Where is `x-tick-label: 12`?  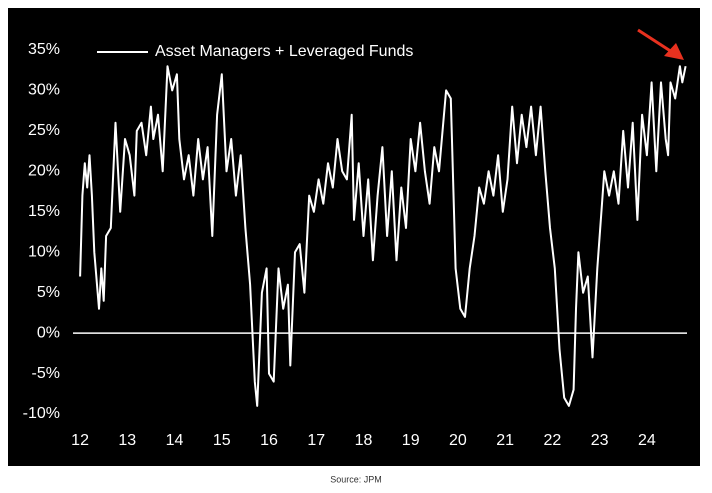 x-tick-label: 12 is located at coordinates (80, 440).